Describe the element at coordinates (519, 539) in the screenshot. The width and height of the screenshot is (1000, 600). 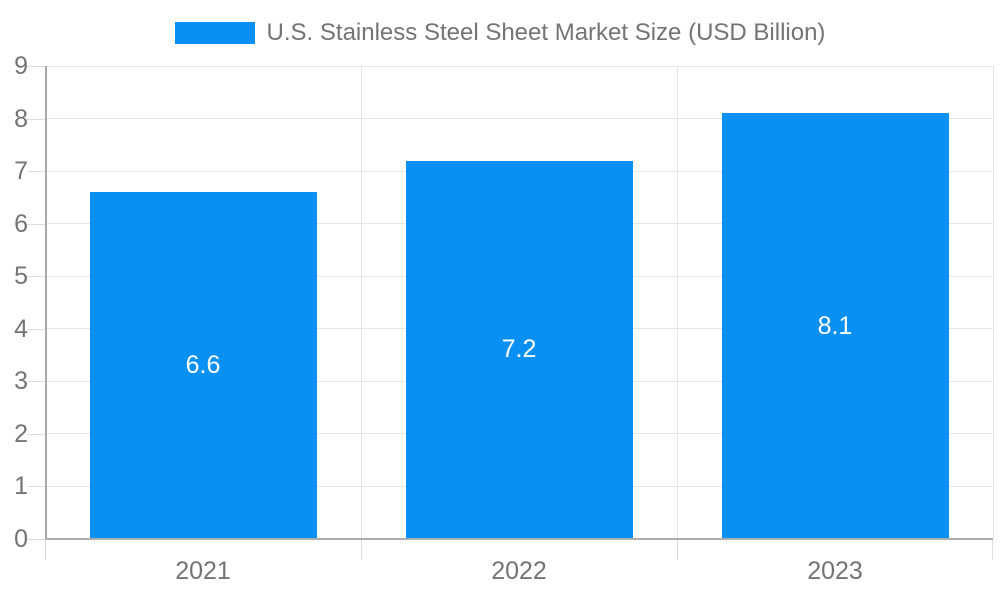
I see `x-axis-line` at that location.